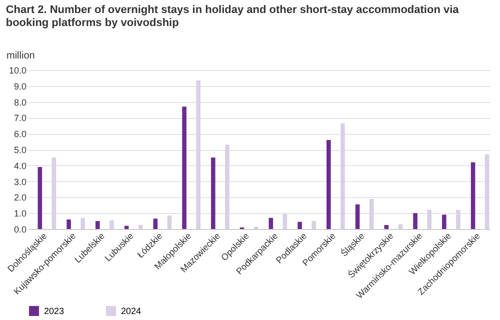  What do you see at coordinates (20, 213) in the screenshot?
I see `y-tick-label: 1.0` at bounding box center [20, 213].